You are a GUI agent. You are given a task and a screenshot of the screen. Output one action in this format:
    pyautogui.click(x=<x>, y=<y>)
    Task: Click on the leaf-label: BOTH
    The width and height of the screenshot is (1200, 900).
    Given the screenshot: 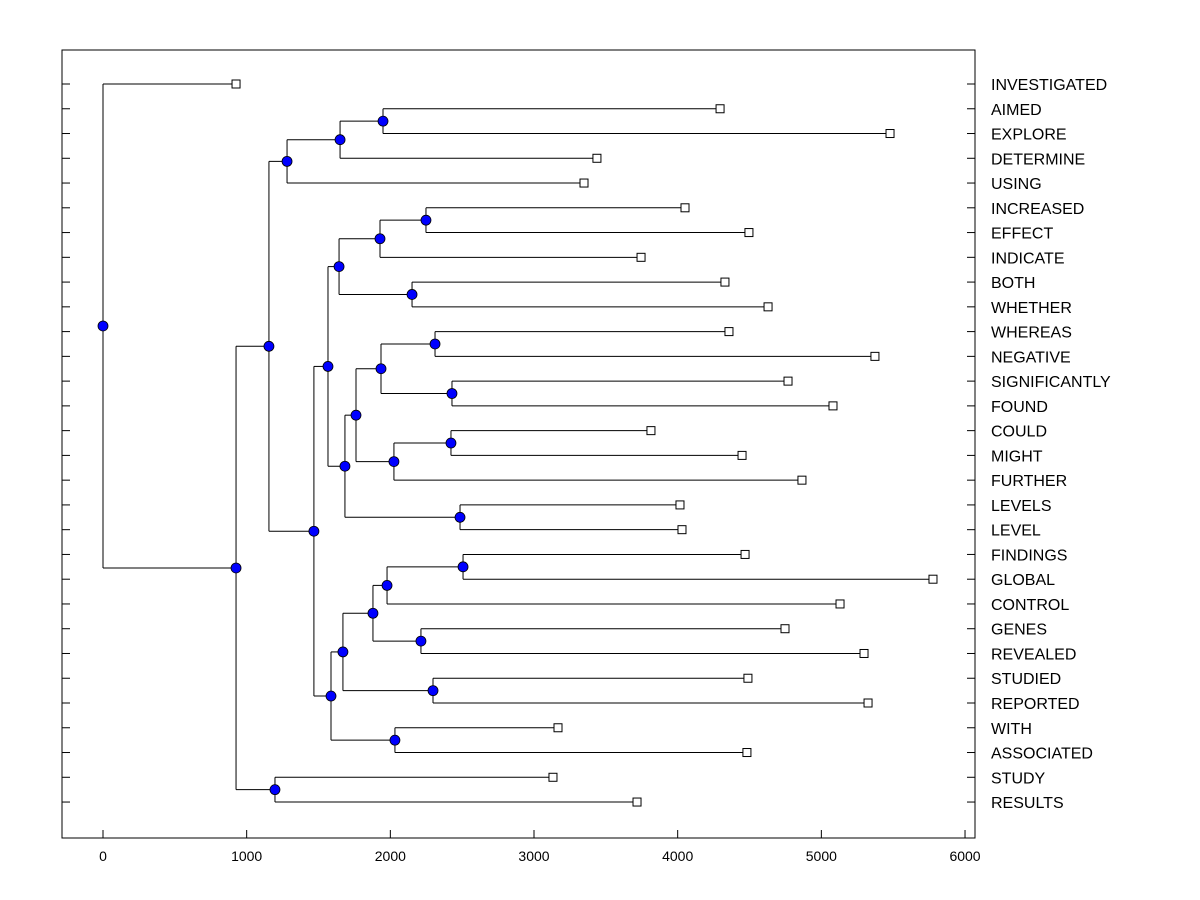 What is the action you would take?
    pyautogui.click(x=1013, y=283)
    